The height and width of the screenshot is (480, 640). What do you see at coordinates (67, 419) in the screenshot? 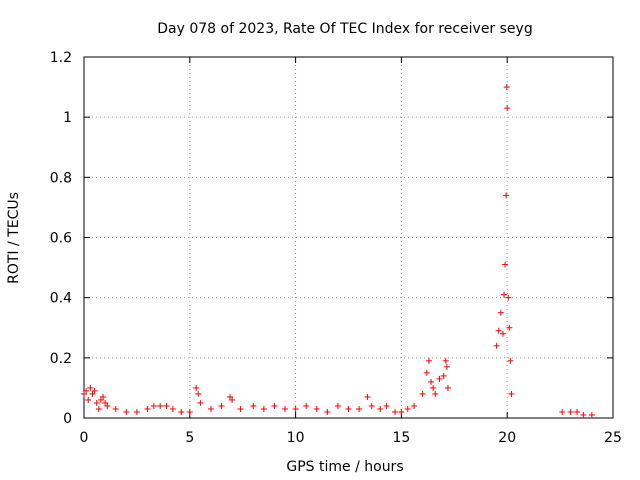
I see `y-tick-label: 0` at bounding box center [67, 419].